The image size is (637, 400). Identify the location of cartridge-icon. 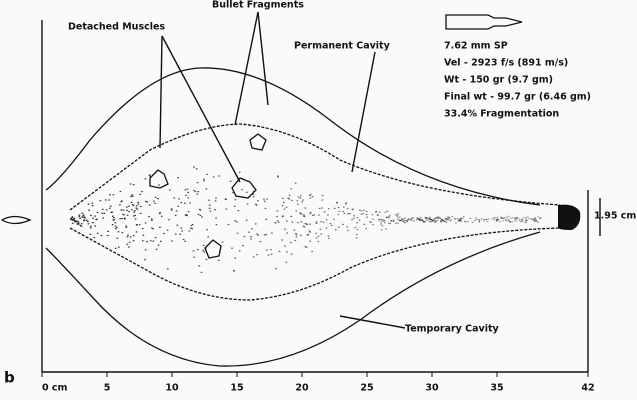
(484, 22).